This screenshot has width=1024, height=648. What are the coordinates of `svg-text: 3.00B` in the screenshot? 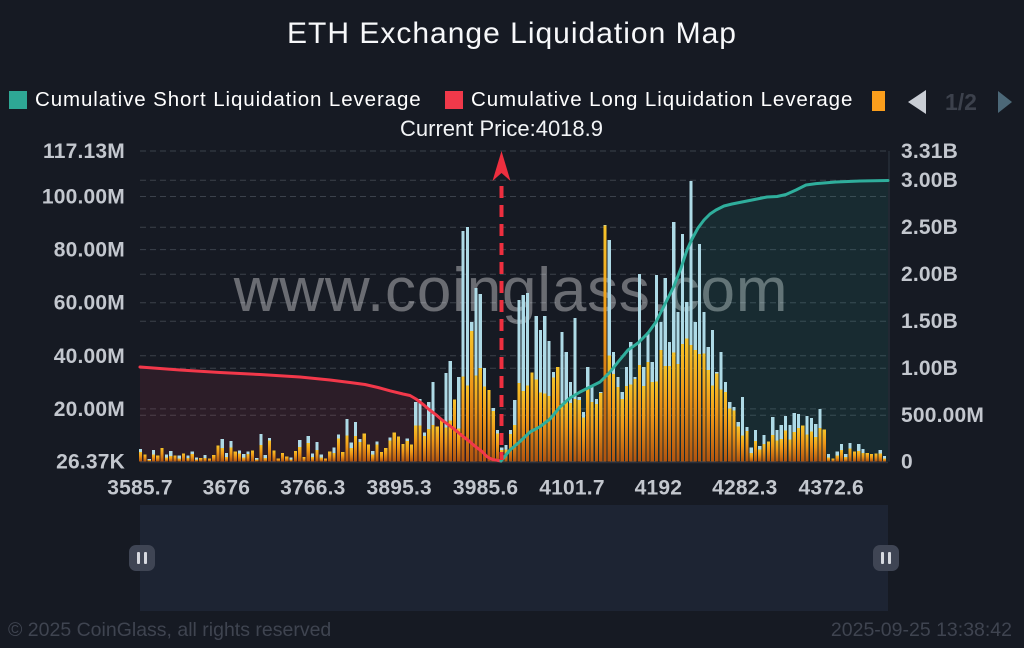 It's located at (929, 180).